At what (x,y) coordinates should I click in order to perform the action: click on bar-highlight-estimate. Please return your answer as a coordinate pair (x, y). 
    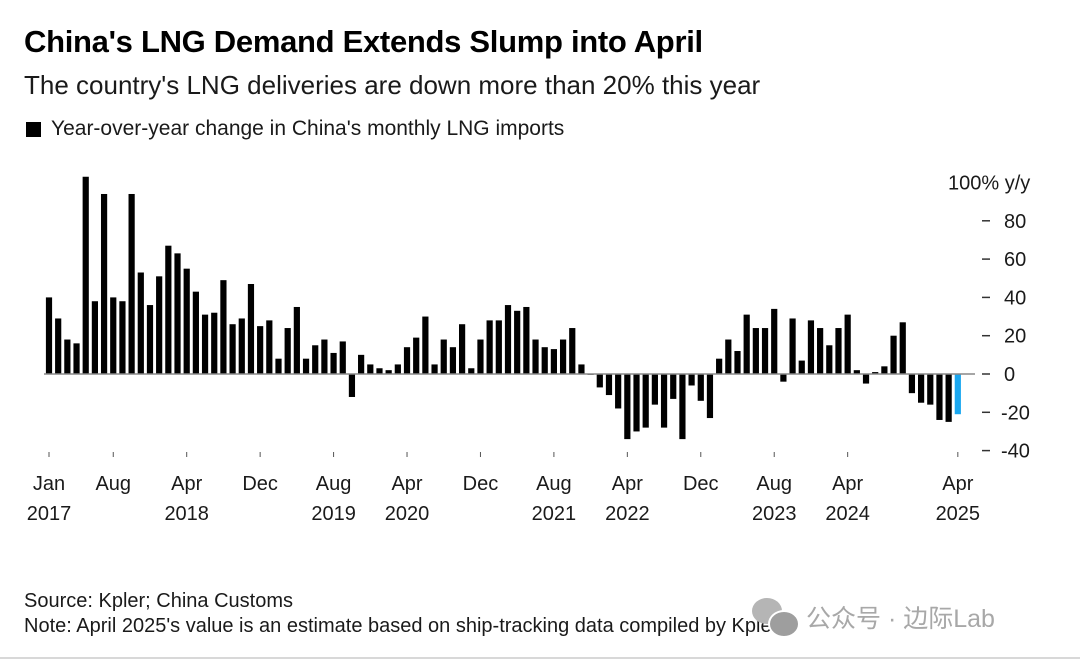
    Looking at the image, I should click on (957, 394).